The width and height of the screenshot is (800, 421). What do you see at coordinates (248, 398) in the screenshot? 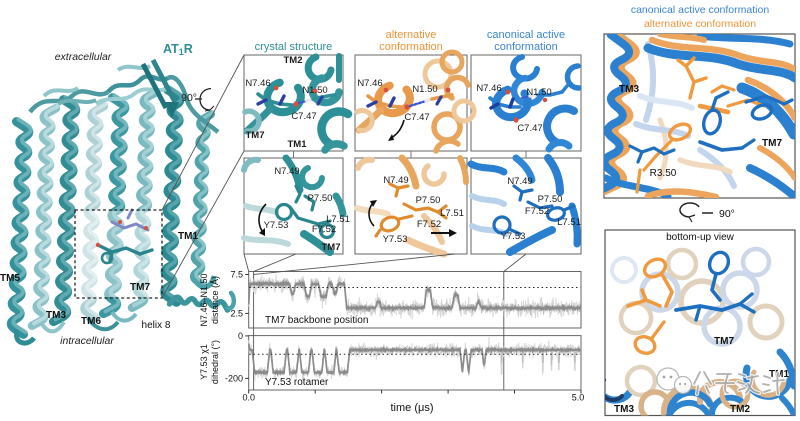
I see `svg-text: 0.0` at bounding box center [248, 398].